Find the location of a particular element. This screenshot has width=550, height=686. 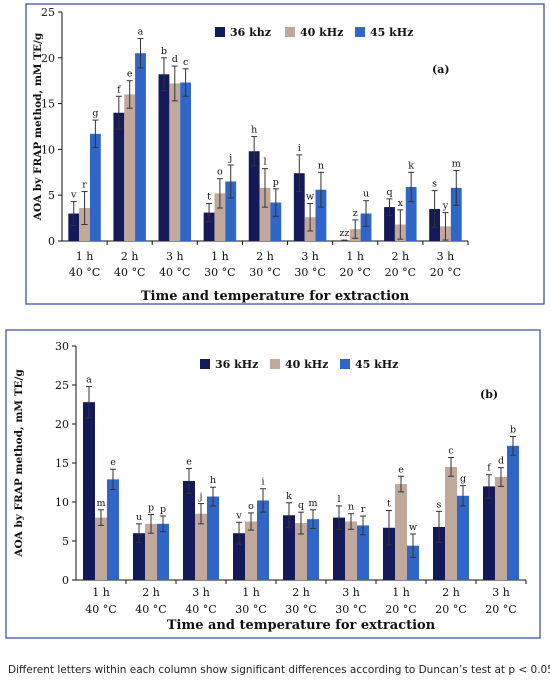

significance-letter: w is located at coordinates (310, 196).